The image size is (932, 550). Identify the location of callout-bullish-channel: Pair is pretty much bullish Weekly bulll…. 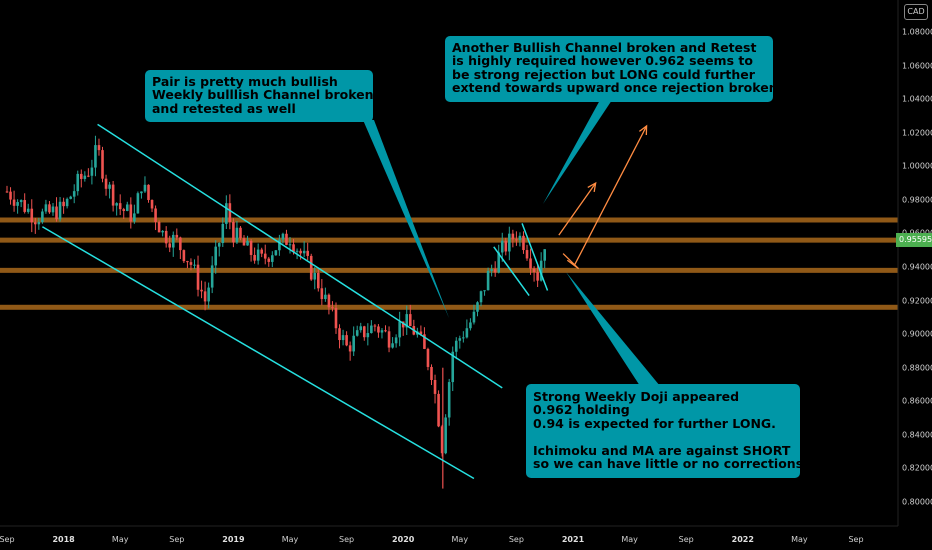
(259, 96).